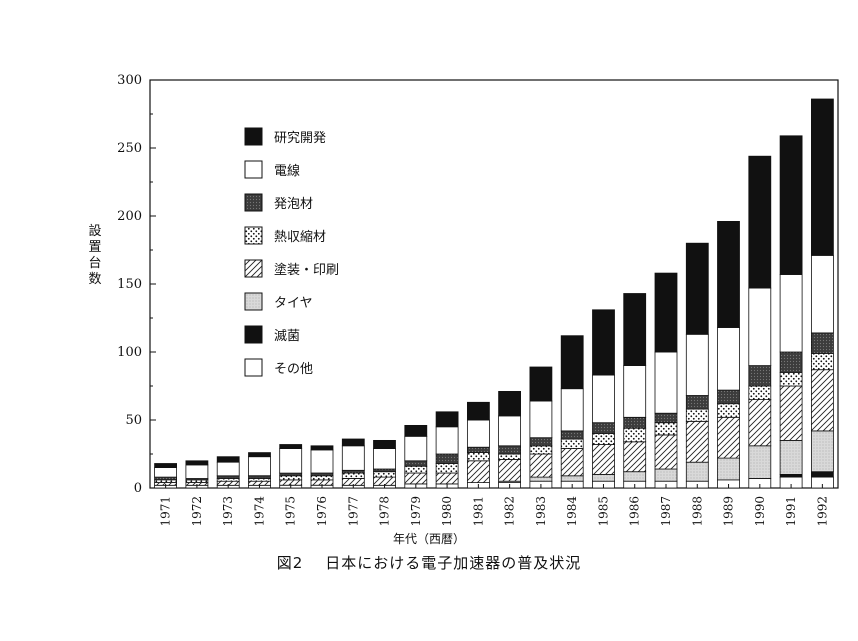  I want to click on x-tick-label: 1984, so click(572, 511).